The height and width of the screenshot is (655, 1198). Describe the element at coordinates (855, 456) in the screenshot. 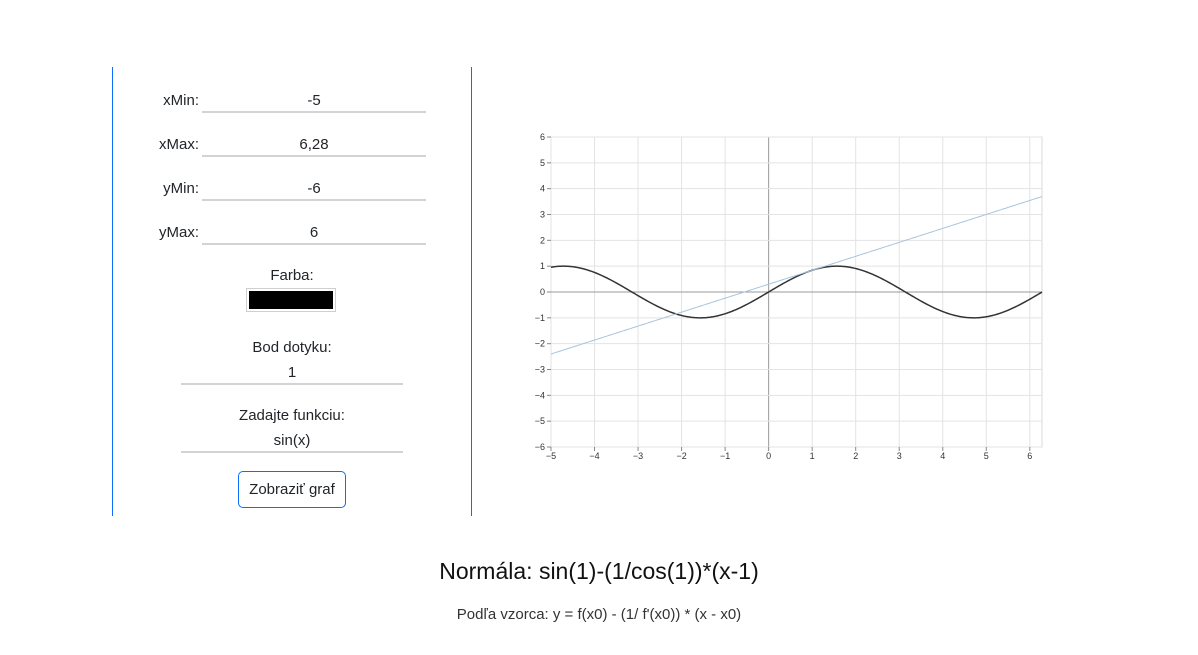

I see `x-tick-label: 2` at that location.